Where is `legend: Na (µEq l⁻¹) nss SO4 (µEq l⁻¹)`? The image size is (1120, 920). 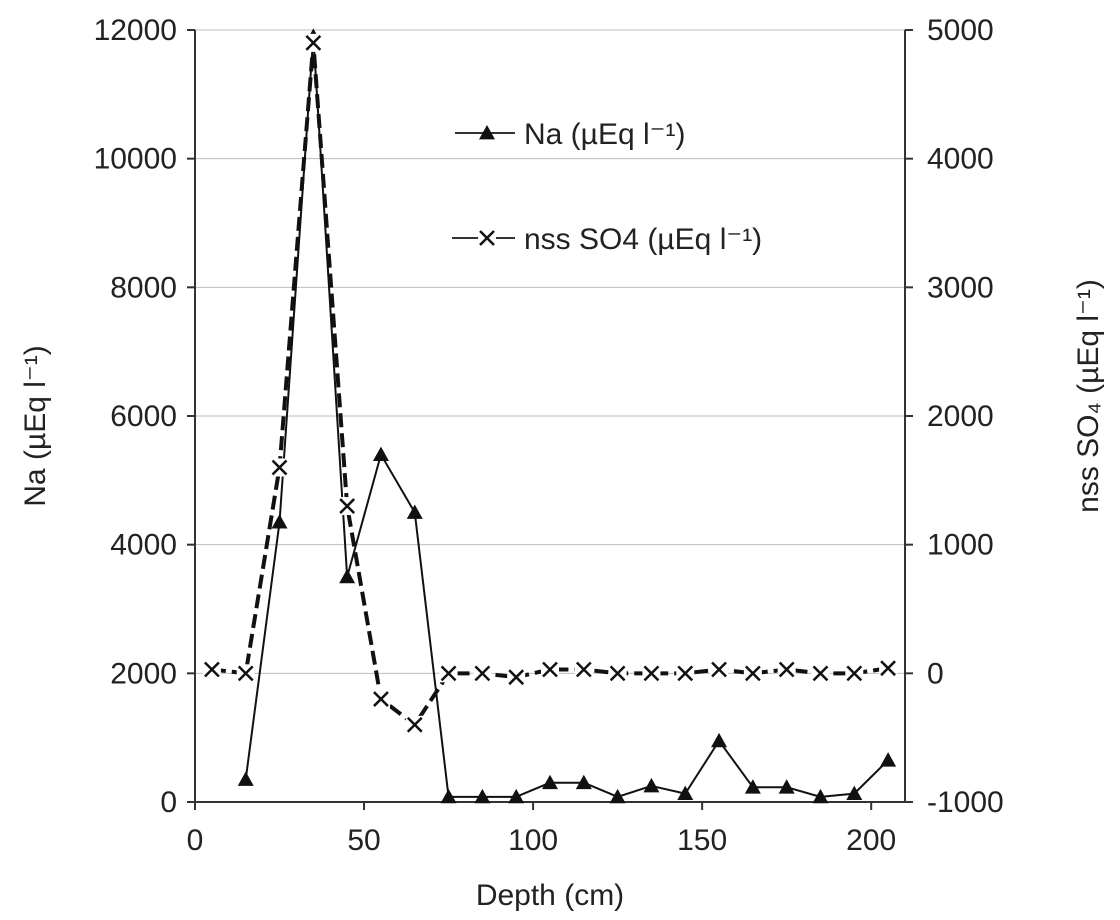
legend: Na (µEq l⁻¹) nss SO4 (µEq l⁻¹) is located at coordinates (607, 187).